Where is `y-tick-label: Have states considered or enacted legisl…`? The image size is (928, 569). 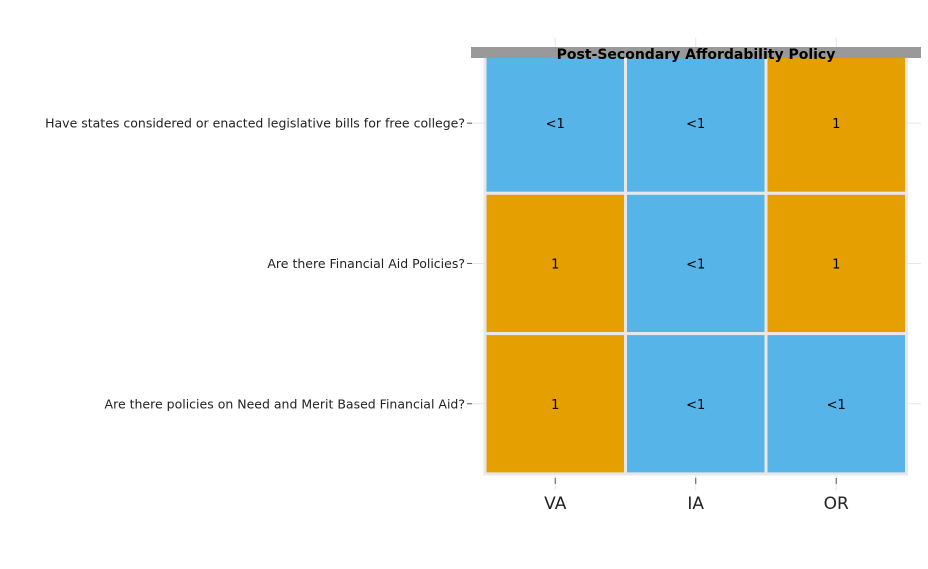
y-tick-label: Have states considered or enacted legisl… is located at coordinates (255, 123).